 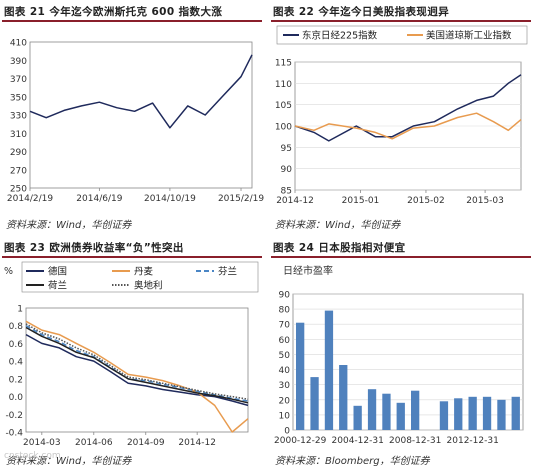 I want to click on y-tick-label: 60, so click(x=285, y=341).